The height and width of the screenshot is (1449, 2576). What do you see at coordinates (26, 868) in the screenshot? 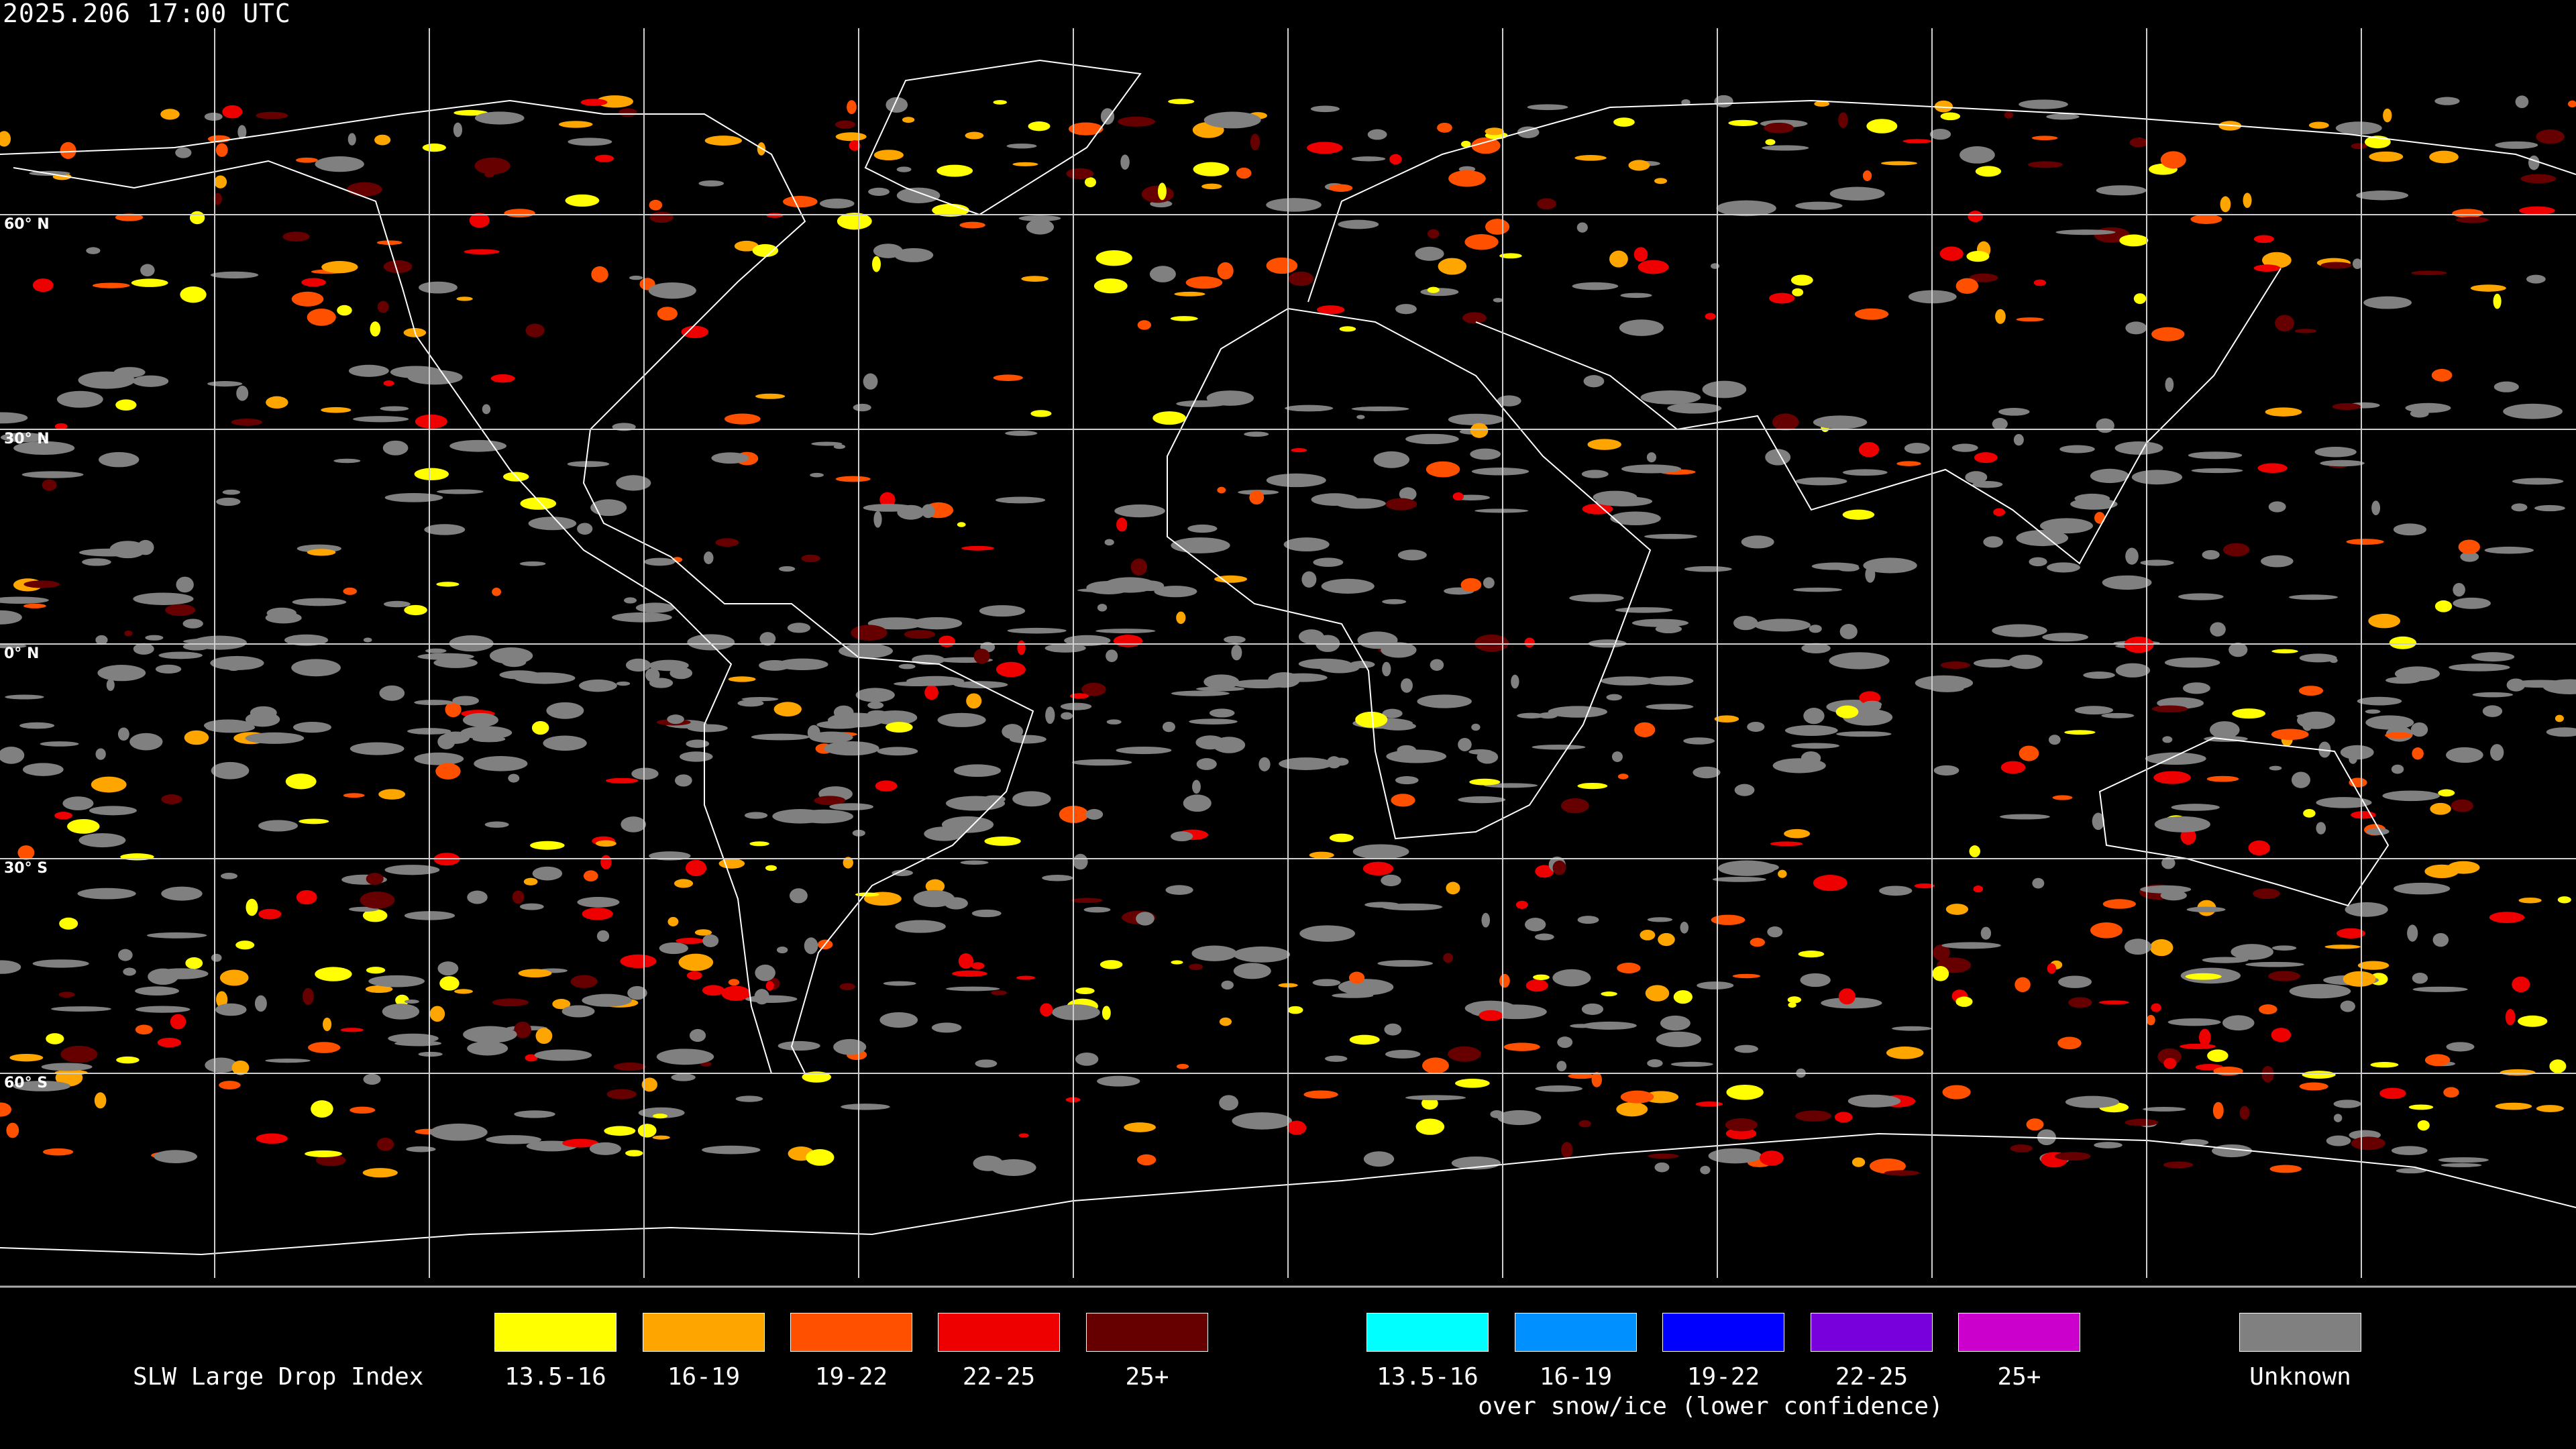
I see `lat-label-30s: 30° S` at bounding box center [26, 868].